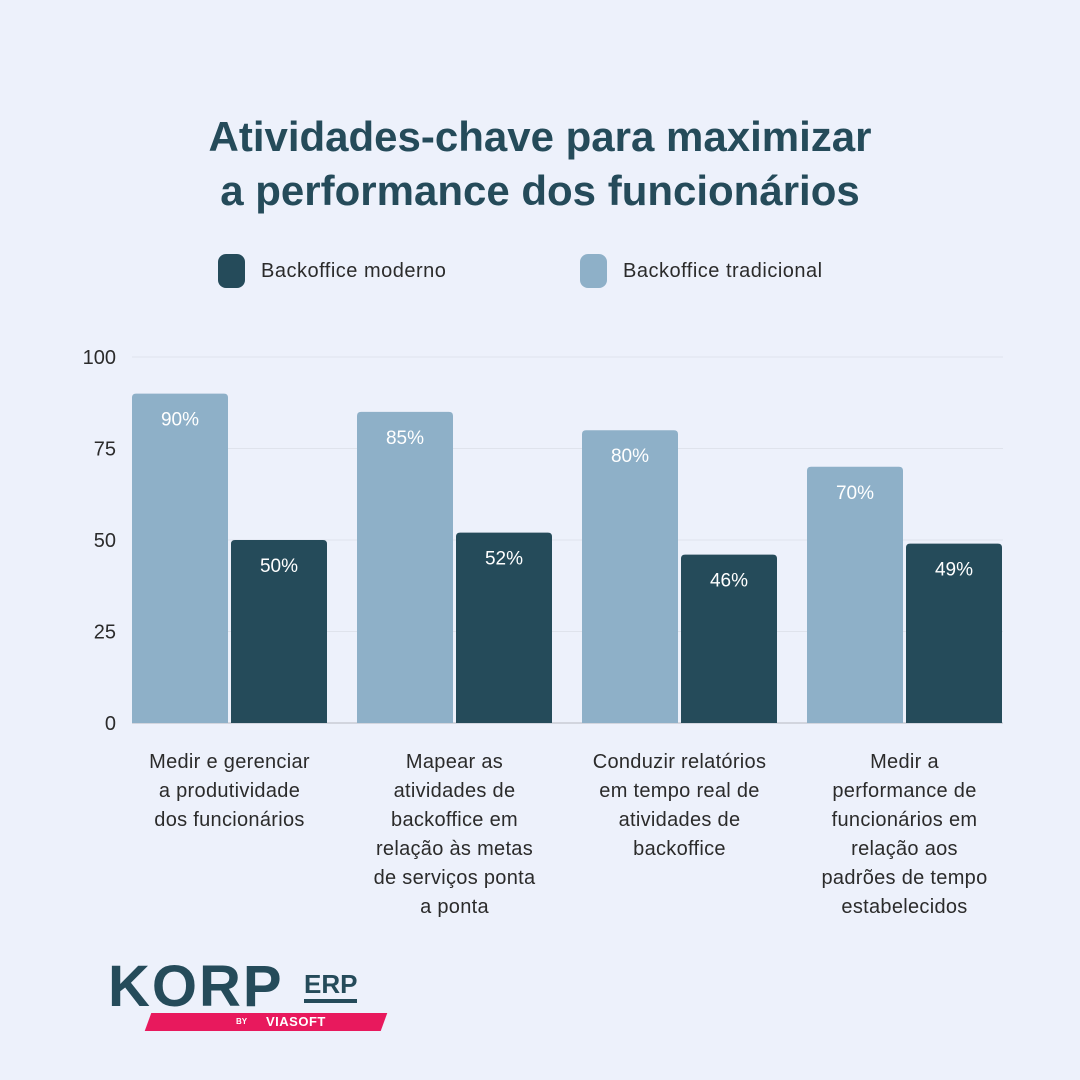 Image resolution: width=1080 pixels, height=1080 pixels. I want to click on category-label-1-line-1: Medir e gerenciar, so click(229, 762).